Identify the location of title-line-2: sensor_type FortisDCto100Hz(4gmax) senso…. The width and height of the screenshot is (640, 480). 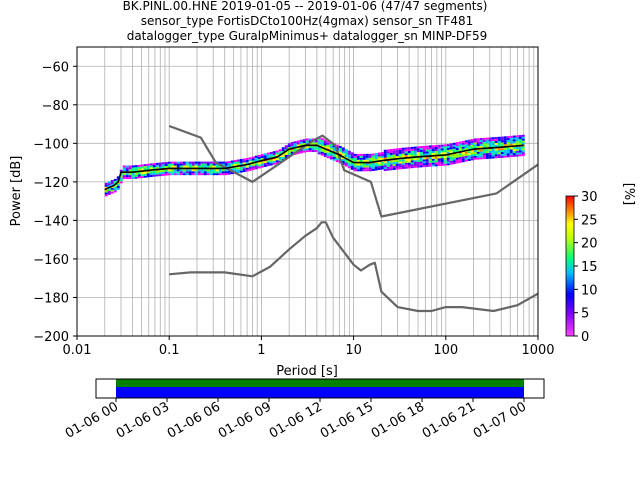
(307, 21).